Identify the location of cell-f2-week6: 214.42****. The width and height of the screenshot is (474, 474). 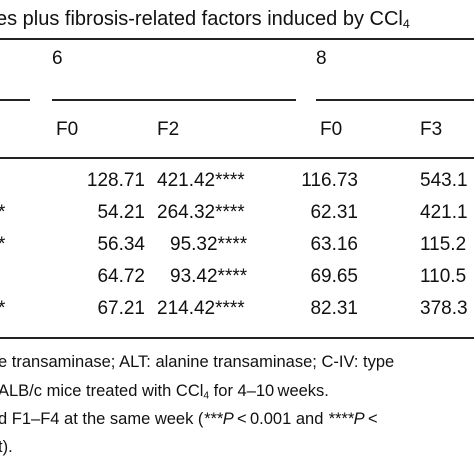
(201, 308).